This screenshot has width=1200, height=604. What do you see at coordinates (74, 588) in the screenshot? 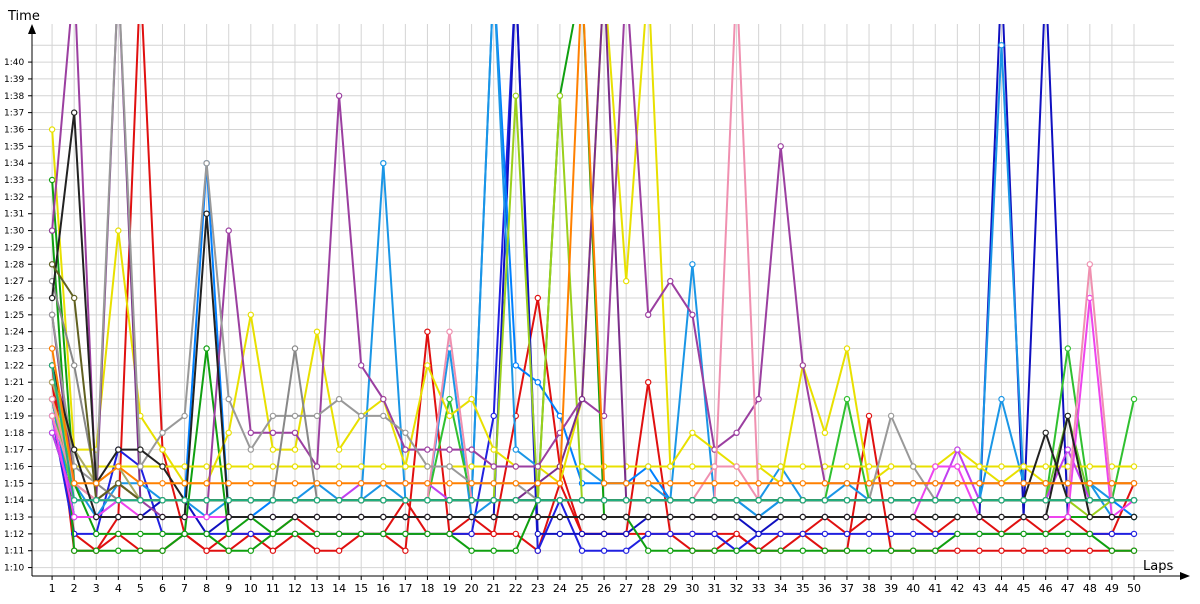
I see `x-tick-label: 2` at bounding box center [74, 588].